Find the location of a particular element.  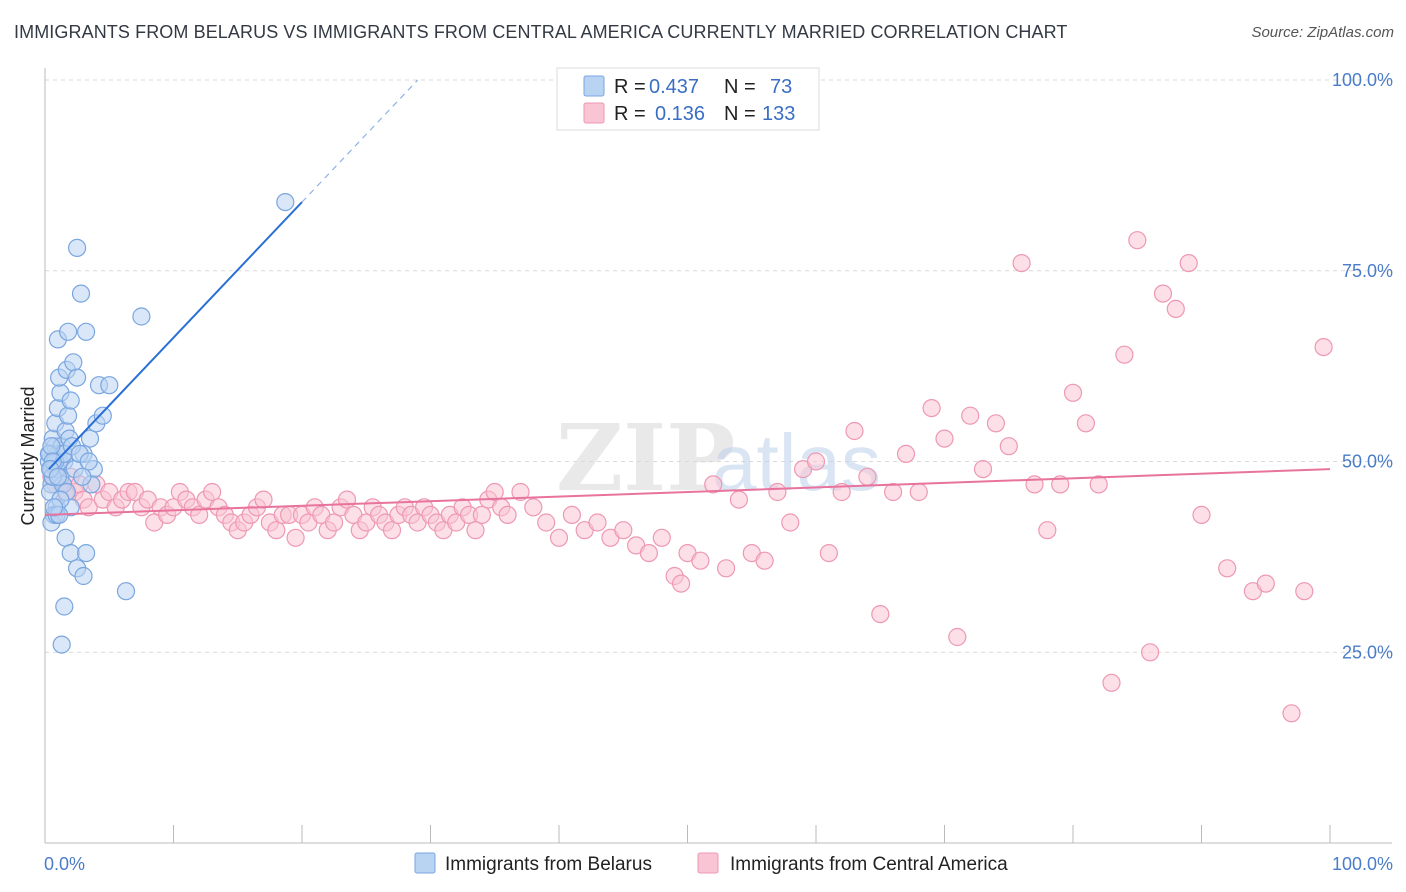

legend-r-value-central-america: 0.136 is located at coordinates (680, 114).